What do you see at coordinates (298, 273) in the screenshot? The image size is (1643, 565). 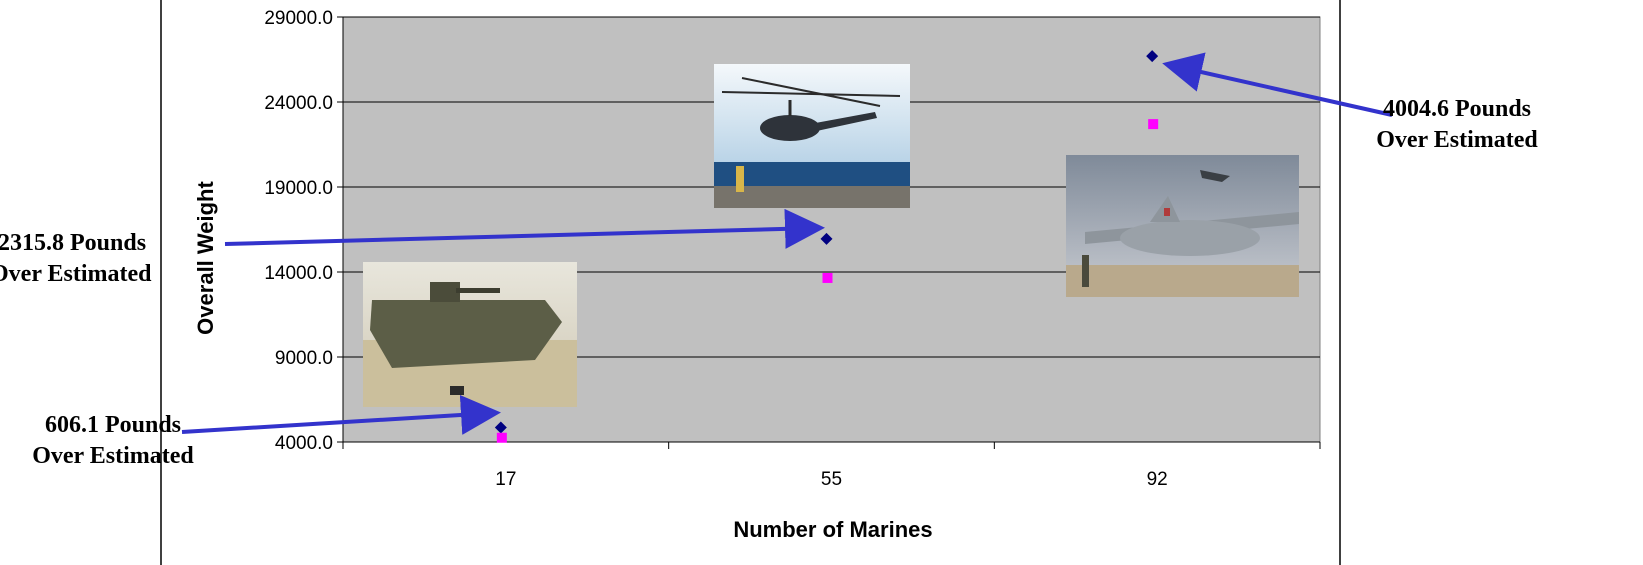 I see `y-tick-label: 14000.0` at bounding box center [298, 273].